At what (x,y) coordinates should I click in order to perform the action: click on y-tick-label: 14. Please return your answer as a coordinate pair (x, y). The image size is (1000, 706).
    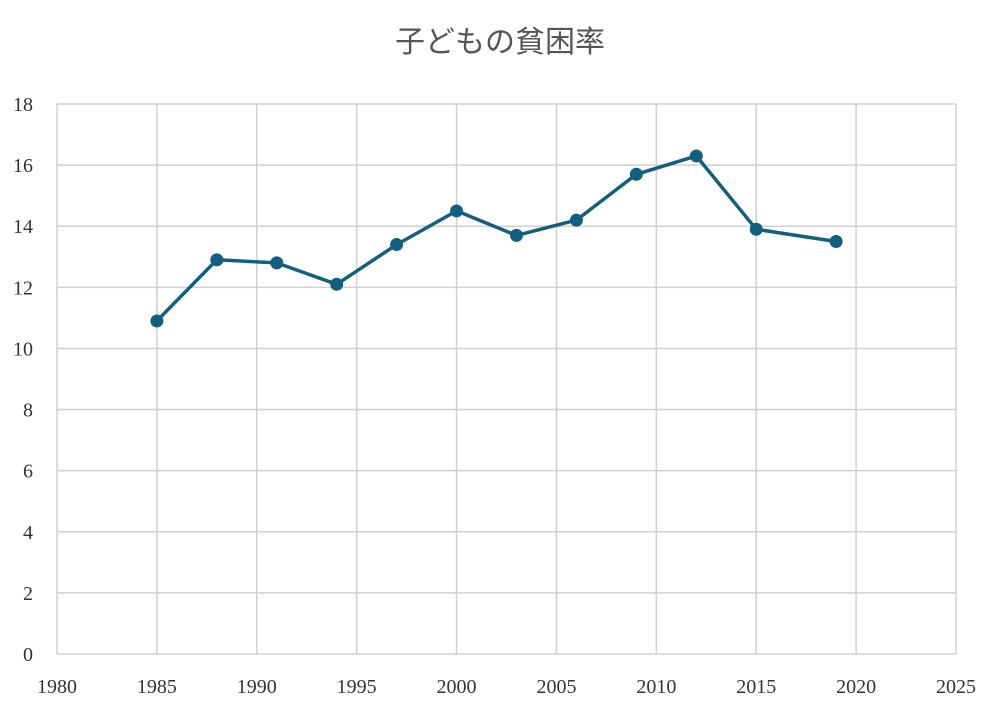
    Looking at the image, I should click on (23, 227).